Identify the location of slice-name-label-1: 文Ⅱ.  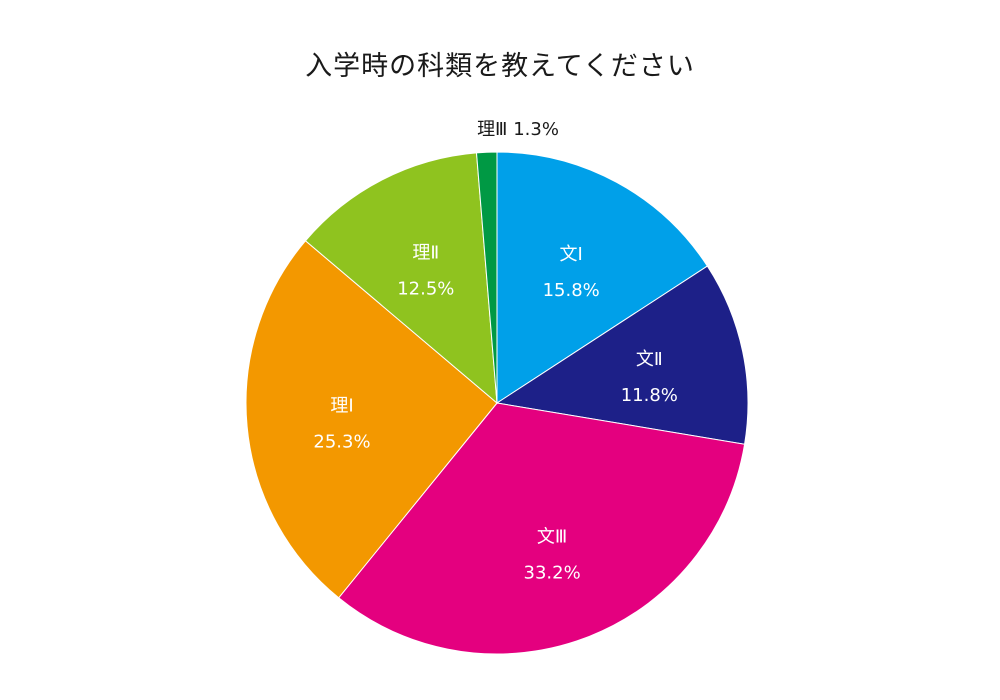
(649, 359).